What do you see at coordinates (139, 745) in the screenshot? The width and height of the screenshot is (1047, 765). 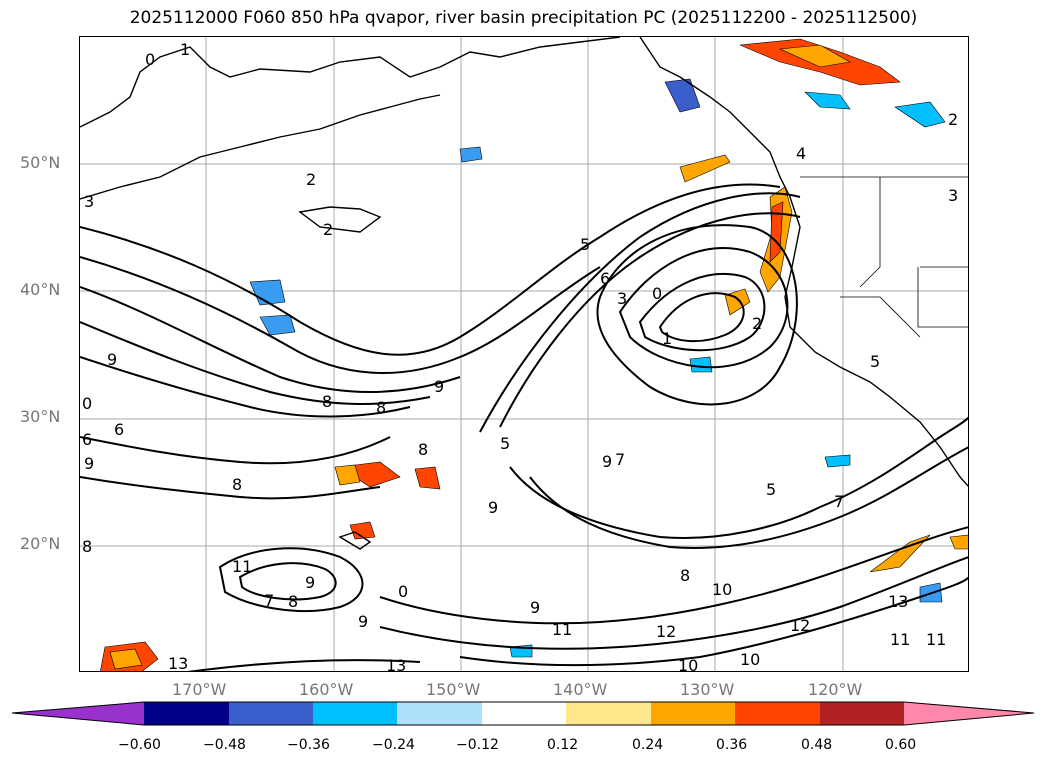 I see `colorbar-tick-label: −0.60` at bounding box center [139, 745].